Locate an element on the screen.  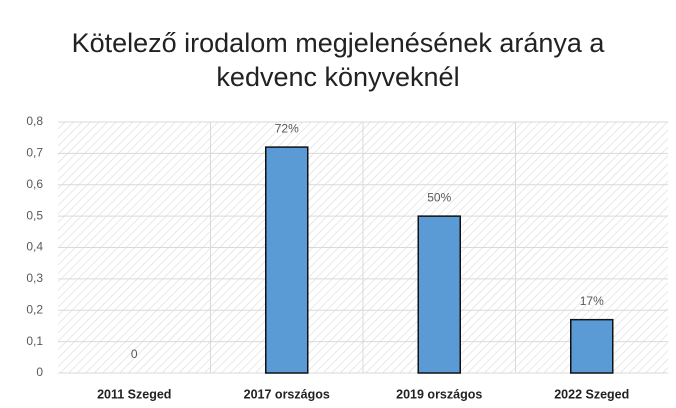
y-tick-label: 0,3 is located at coordinates (34, 278).